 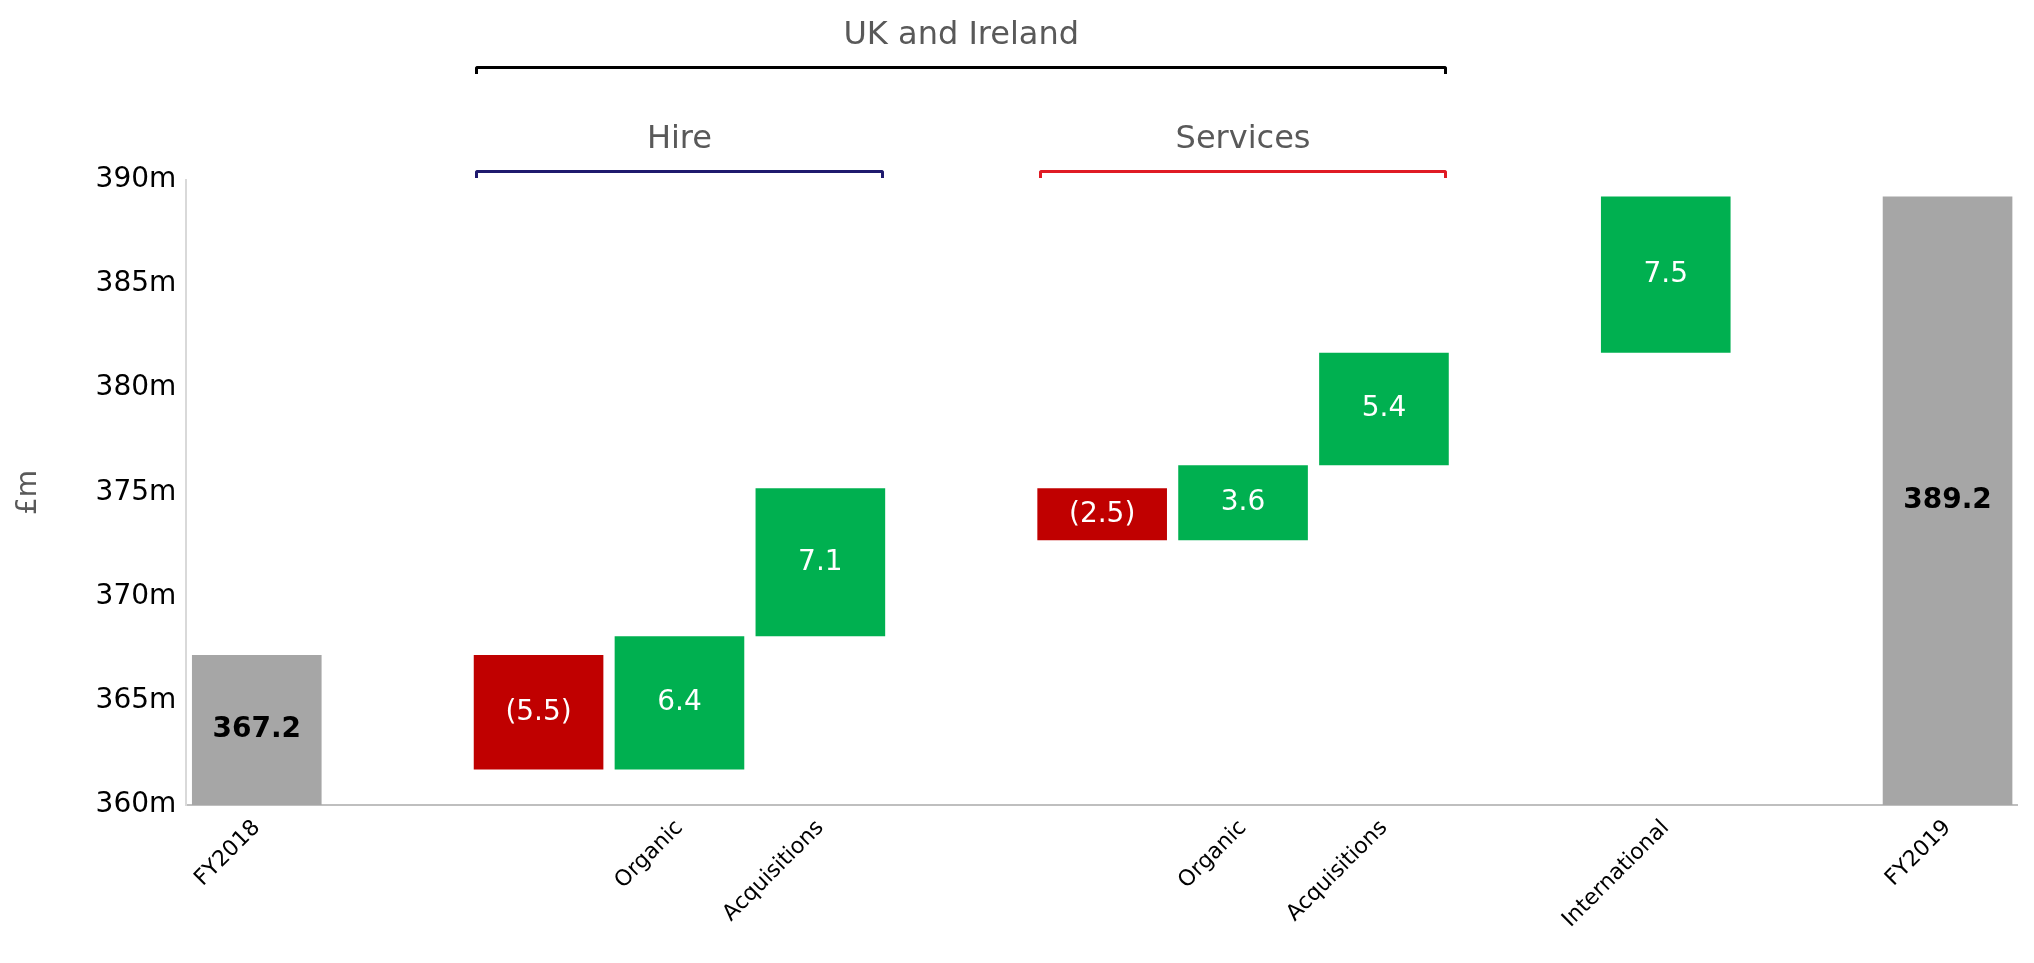 What do you see at coordinates (820, 560) in the screenshot?
I see `data-label: 7.1` at bounding box center [820, 560].